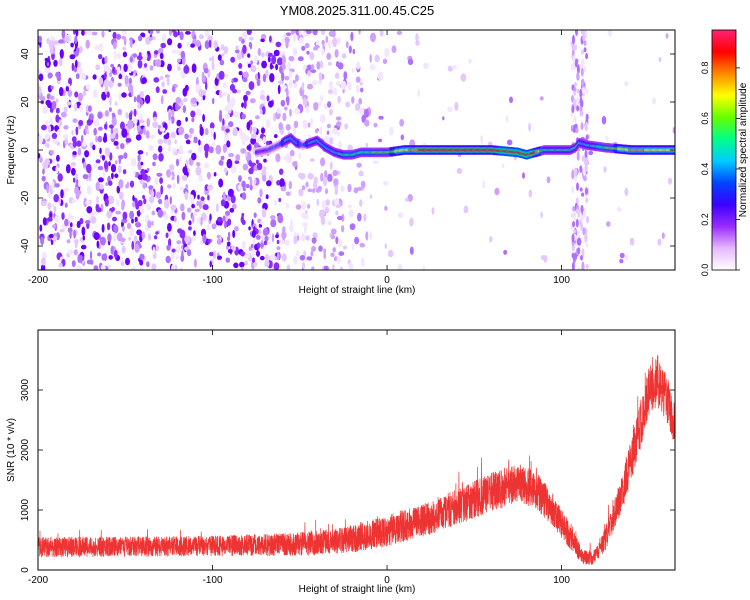  What do you see at coordinates (25, 197) in the screenshot?
I see `y-tick-label: -20` at bounding box center [25, 197].